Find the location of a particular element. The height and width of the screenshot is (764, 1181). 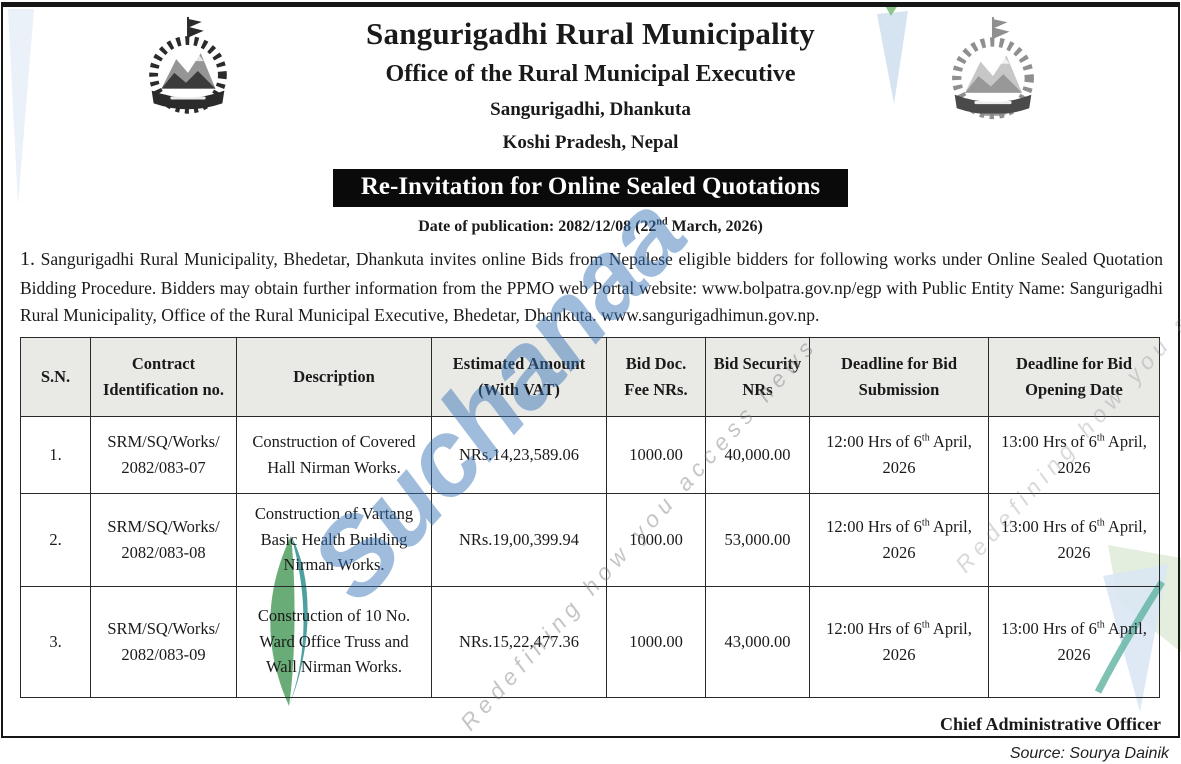

cell-sn: 3. is located at coordinates (55, 641).